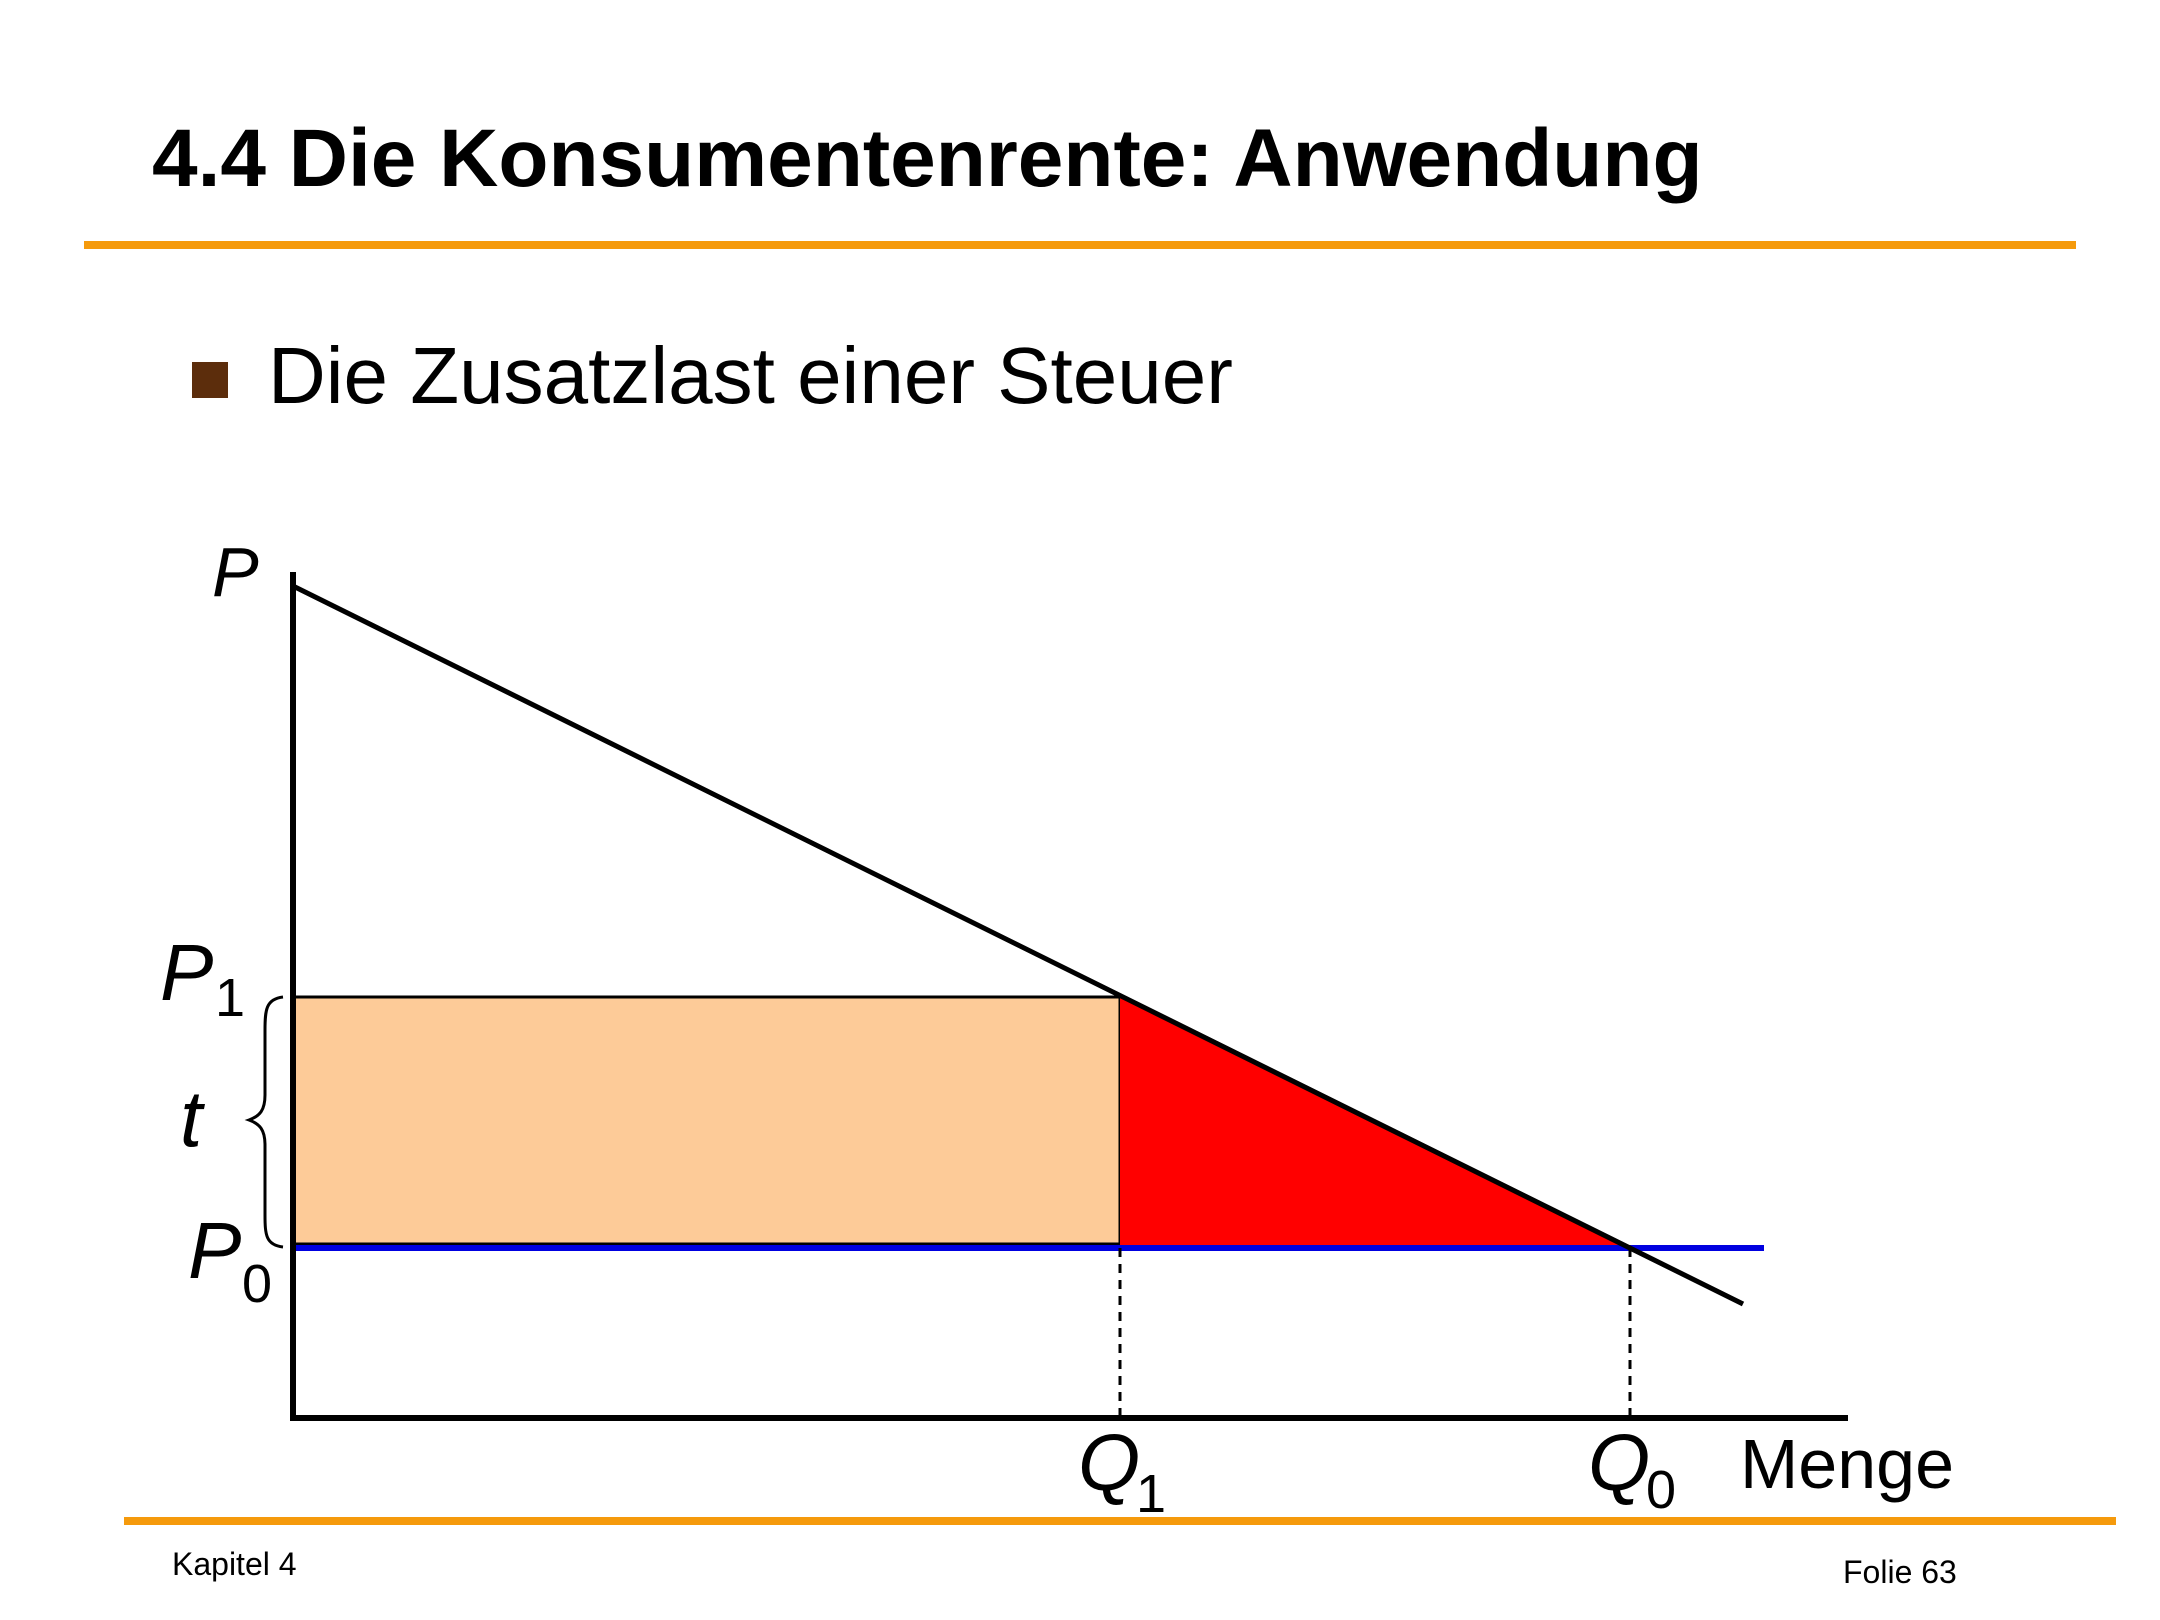  I want to click on footer-slide-number: Folie 63, so click(1900, 1572).